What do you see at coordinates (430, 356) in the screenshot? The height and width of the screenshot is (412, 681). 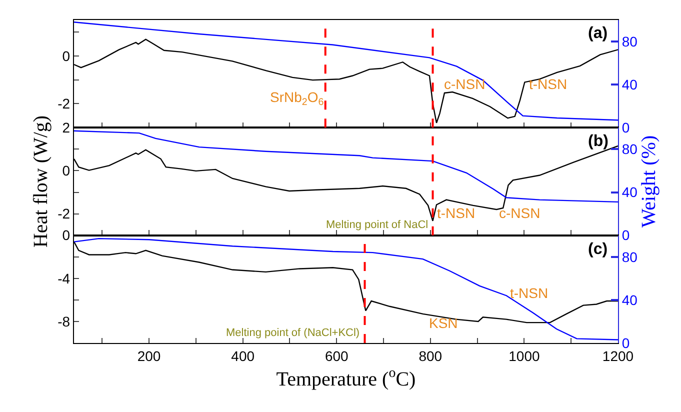 I see `x-tick-label: 800` at bounding box center [430, 356].